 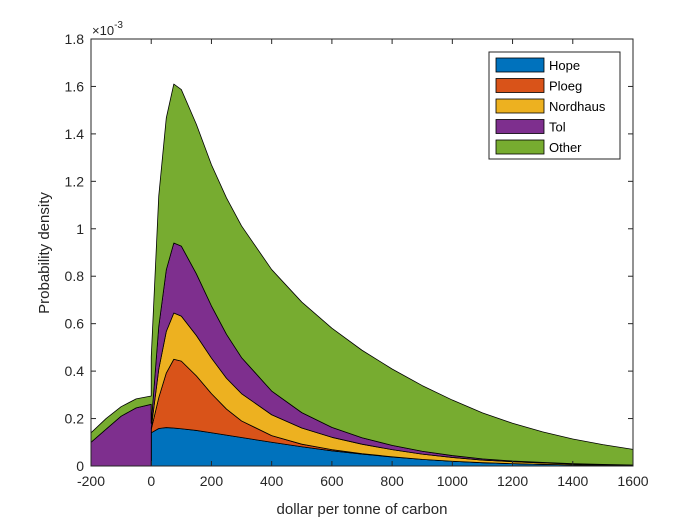 I want to click on legend: Hope Ploeg Nordhaus Tol Other, so click(x=554, y=105).